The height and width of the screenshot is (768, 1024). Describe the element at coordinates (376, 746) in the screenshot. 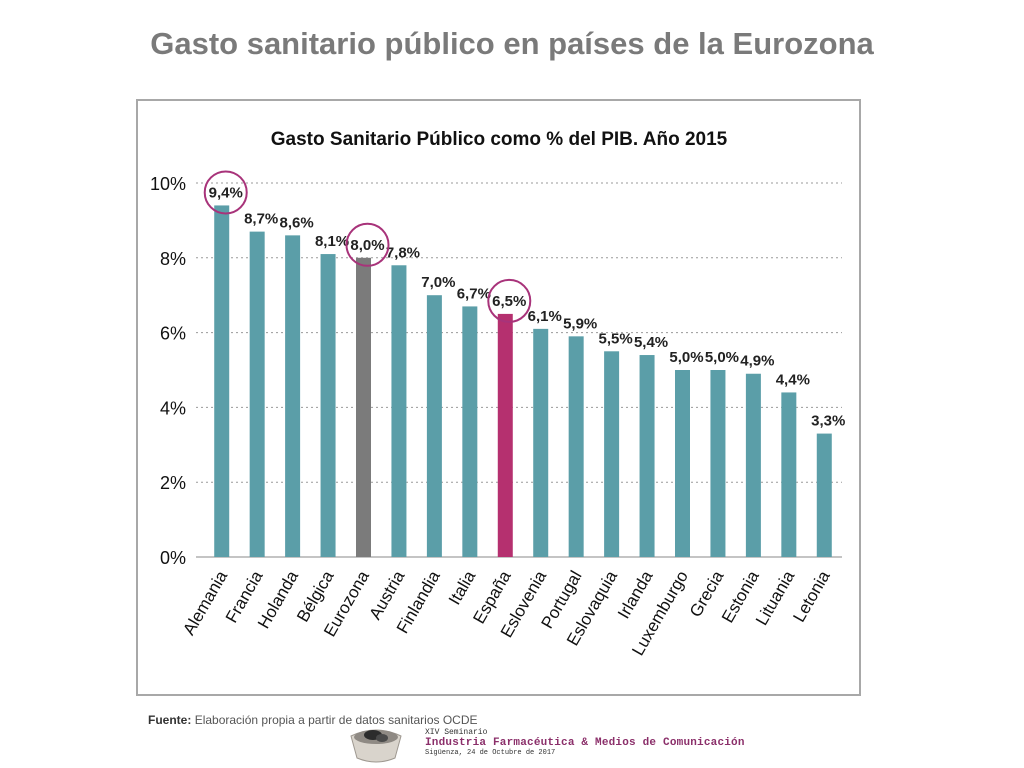

I see `seminar-logo` at that location.